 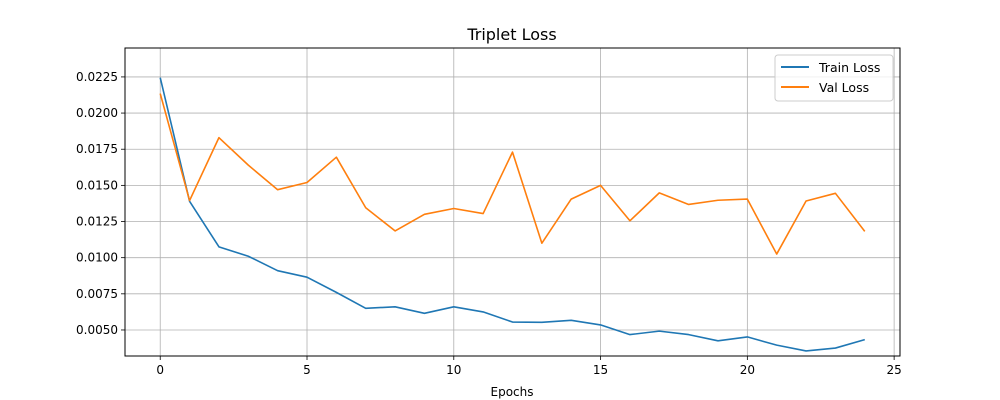 What do you see at coordinates (893, 370) in the screenshot?
I see `x-tick-label: 25` at bounding box center [893, 370].